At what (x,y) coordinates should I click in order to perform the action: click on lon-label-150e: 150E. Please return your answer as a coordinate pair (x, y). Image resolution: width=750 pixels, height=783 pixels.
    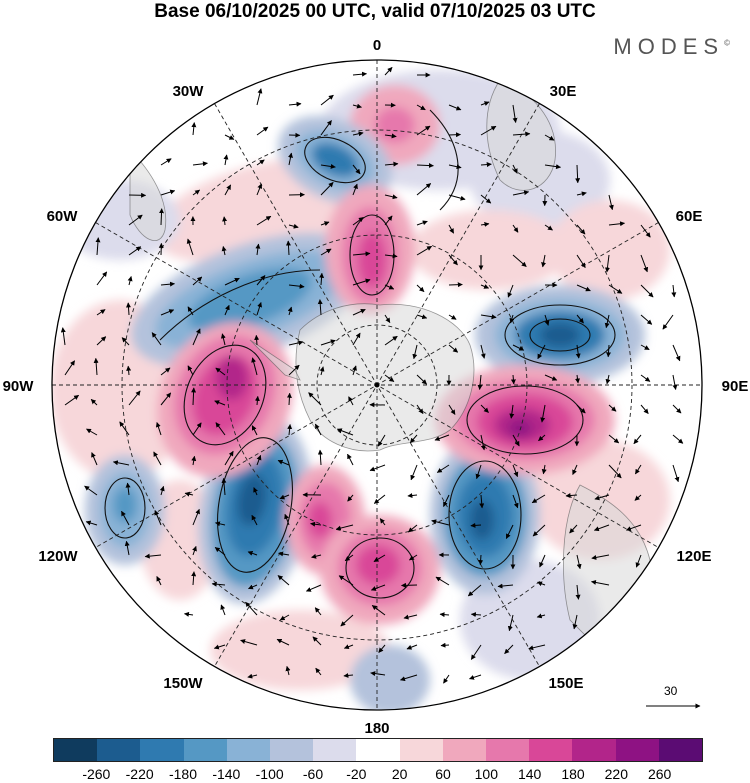
    Looking at the image, I should click on (565, 683).